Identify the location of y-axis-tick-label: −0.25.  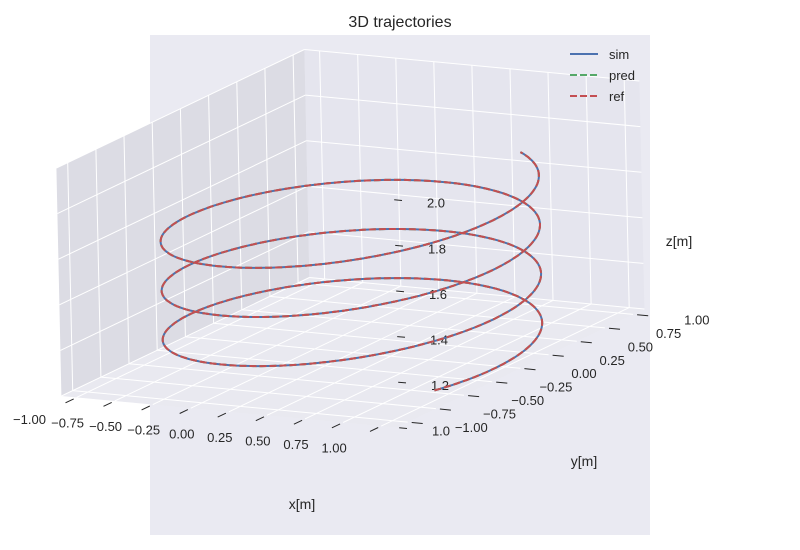
(555, 387).